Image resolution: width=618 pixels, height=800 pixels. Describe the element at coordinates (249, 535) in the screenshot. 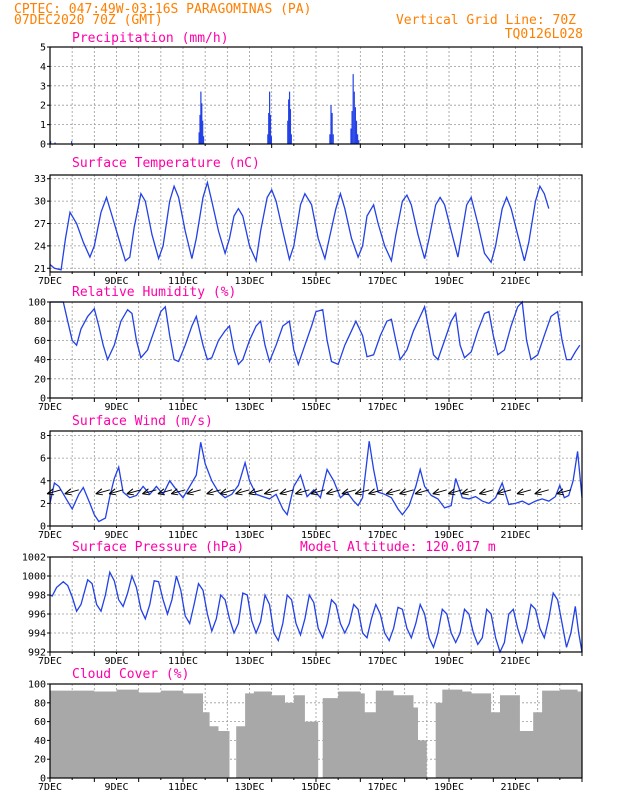

I see `wind-xtick-label: 13DEC` at that location.